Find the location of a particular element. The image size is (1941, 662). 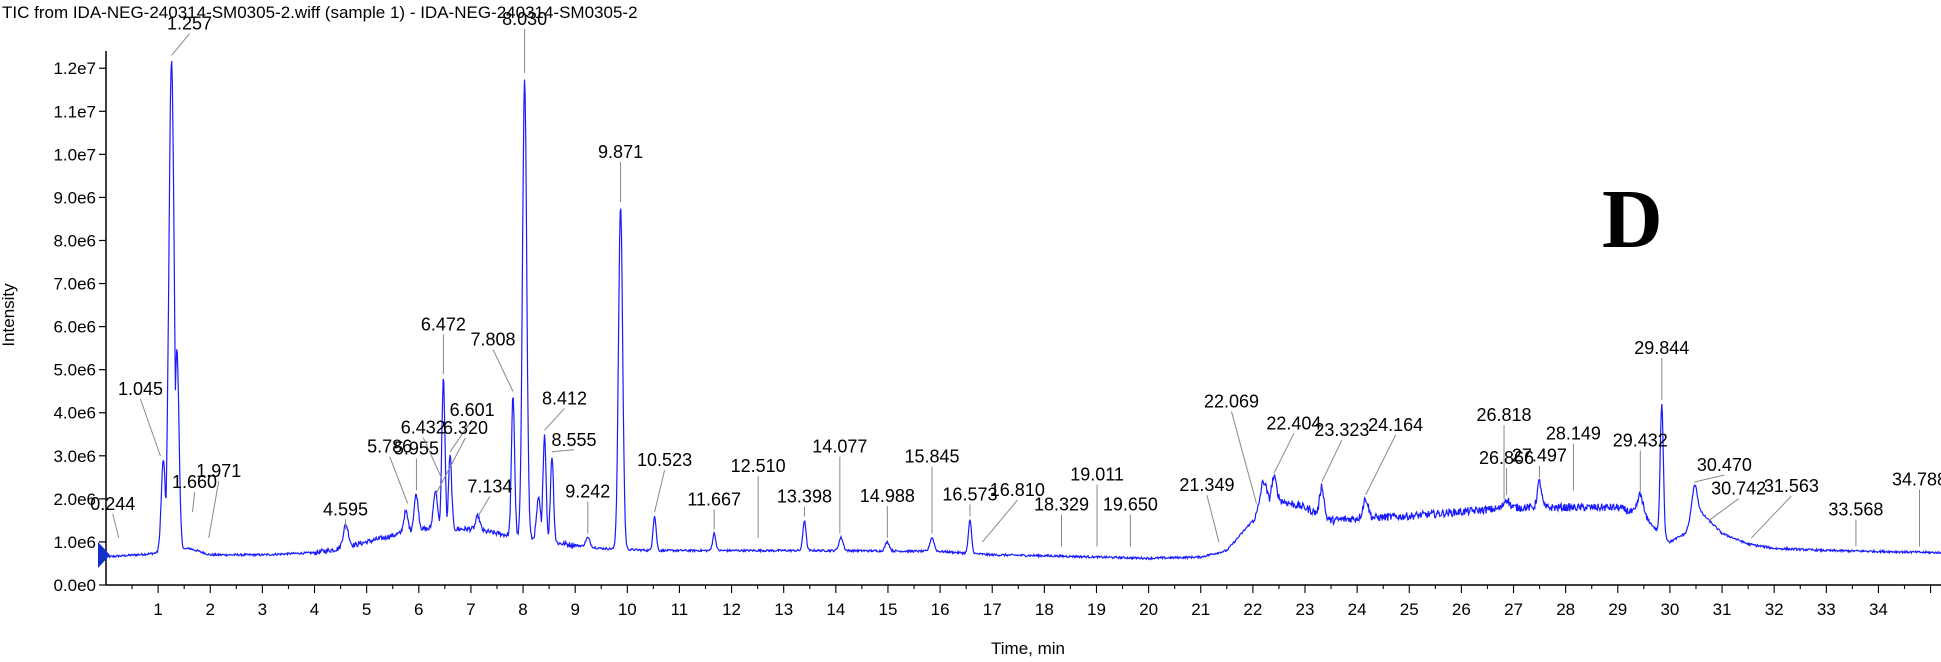

peak-label: 15.845 is located at coordinates (931, 457).